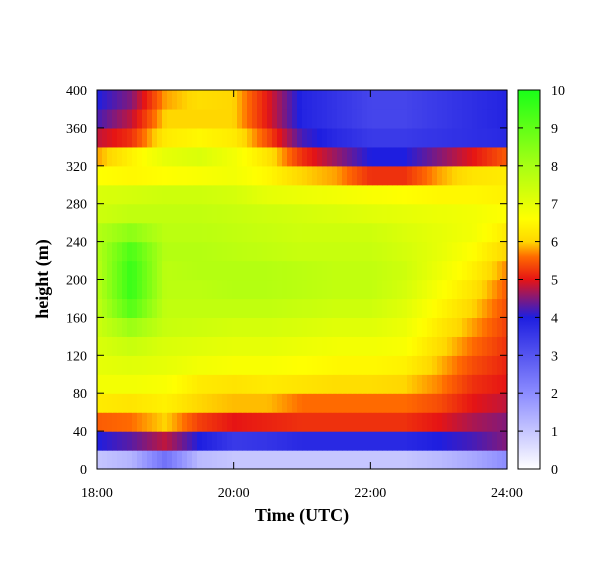 The image size is (604, 576). Describe the element at coordinates (370, 493) in the screenshot. I see `x-tick-label: 22:00` at that location.